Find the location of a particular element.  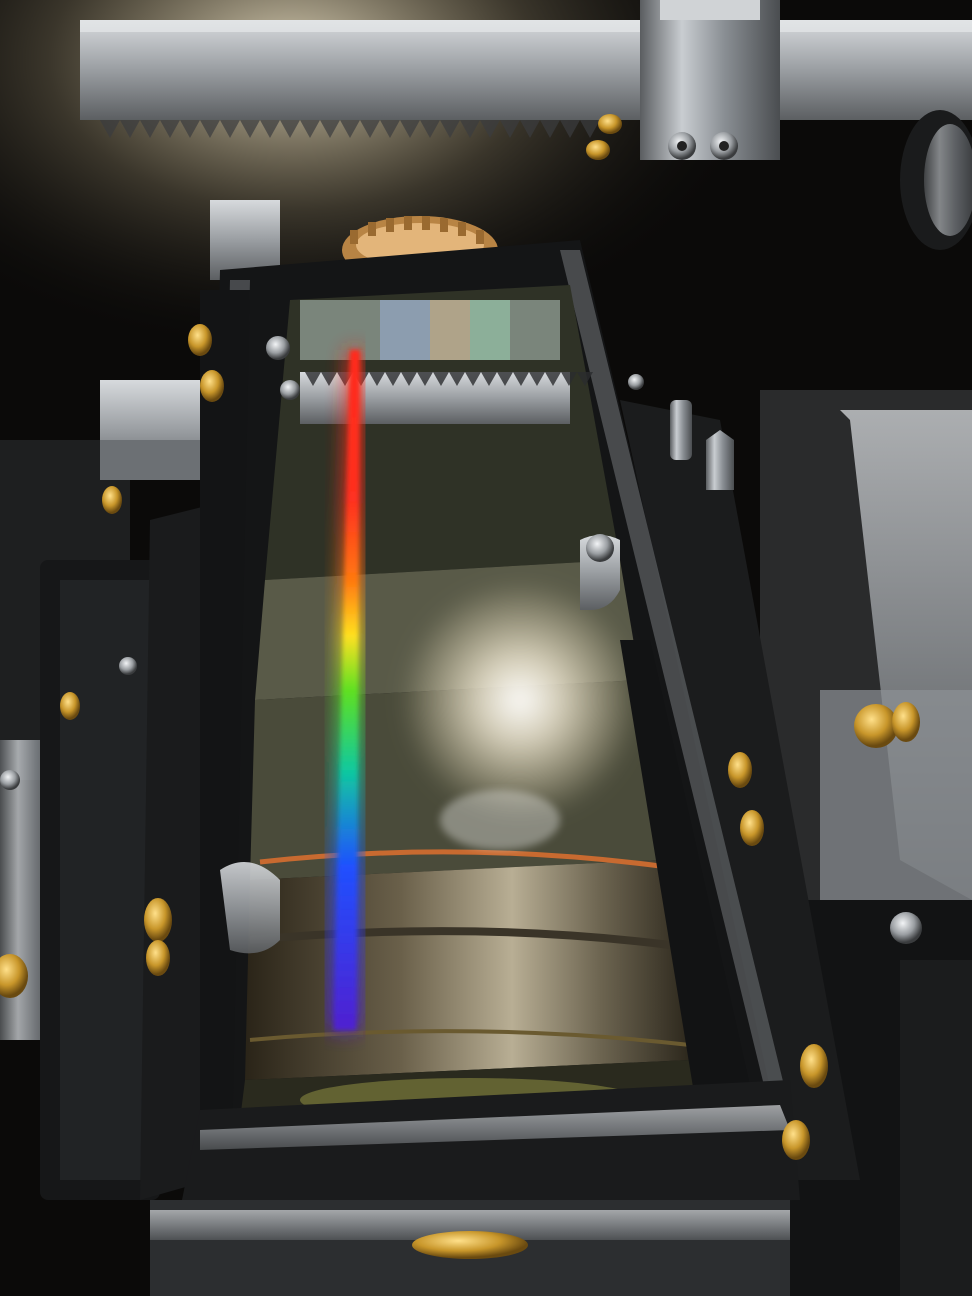

light-hotspot is located at coordinates (520, 700).